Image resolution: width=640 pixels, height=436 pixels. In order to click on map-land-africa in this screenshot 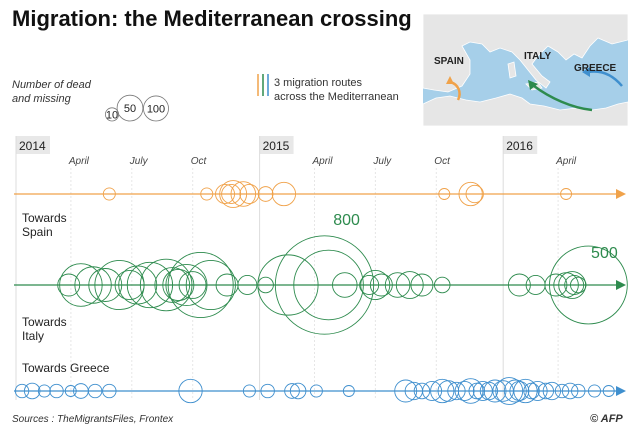, I will do `click(525, 110)`.